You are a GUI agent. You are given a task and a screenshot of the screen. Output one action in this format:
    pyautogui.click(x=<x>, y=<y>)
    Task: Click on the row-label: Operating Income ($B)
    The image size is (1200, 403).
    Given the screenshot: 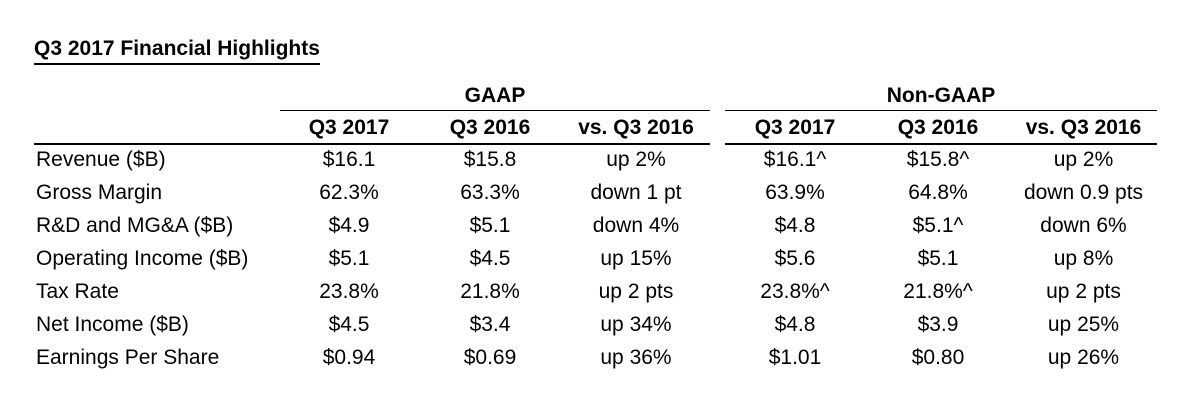 What is the action you would take?
    pyautogui.click(x=142, y=258)
    